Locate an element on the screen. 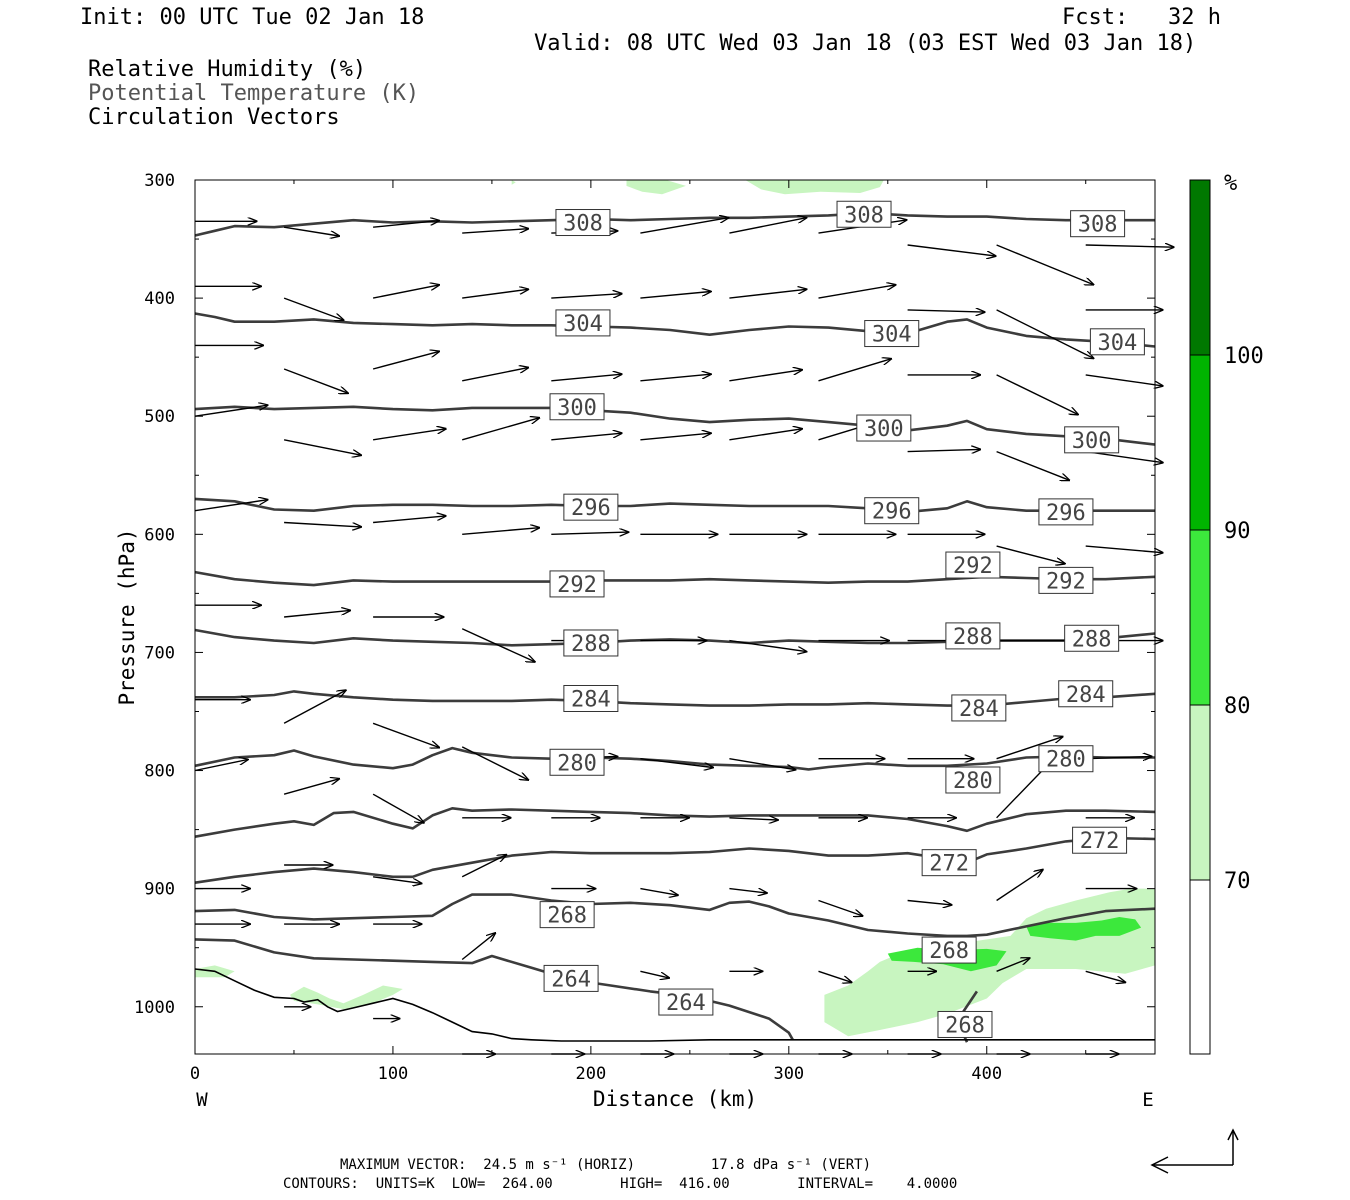 This screenshot has height=1200, width=1350. isentrope-label: 264 is located at coordinates (686, 1003).